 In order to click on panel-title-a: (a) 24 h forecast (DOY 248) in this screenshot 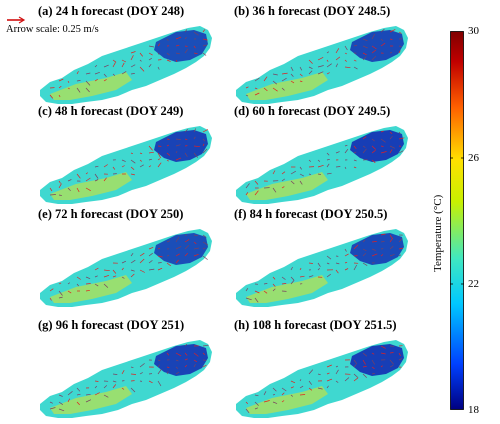, I will do `click(111, 11)`.